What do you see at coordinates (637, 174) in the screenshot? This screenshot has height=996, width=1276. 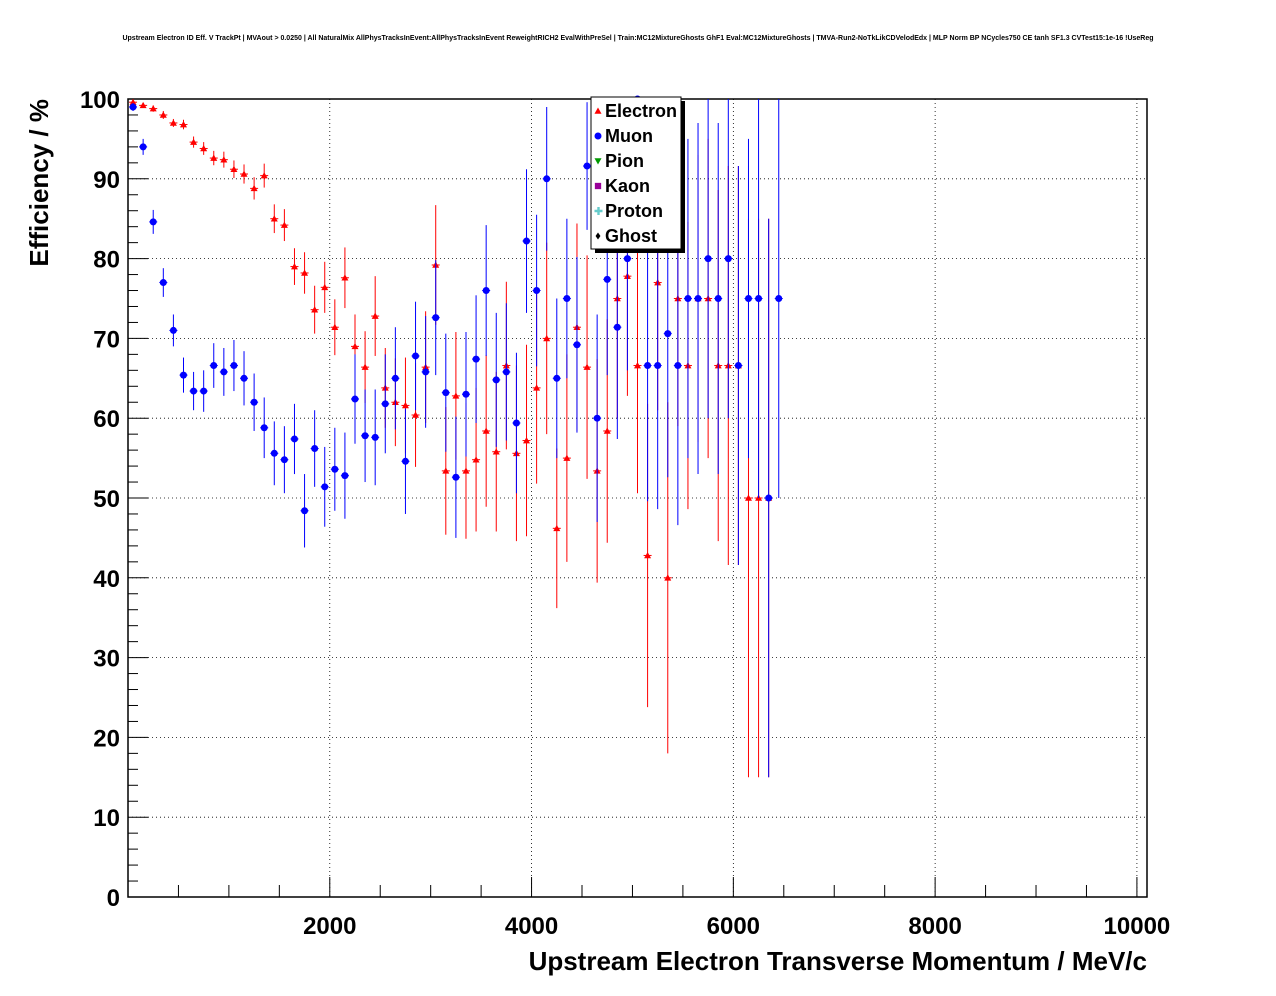 I see `legend: Electron Muon Pion Kaon Proton Ghost` at bounding box center [637, 174].